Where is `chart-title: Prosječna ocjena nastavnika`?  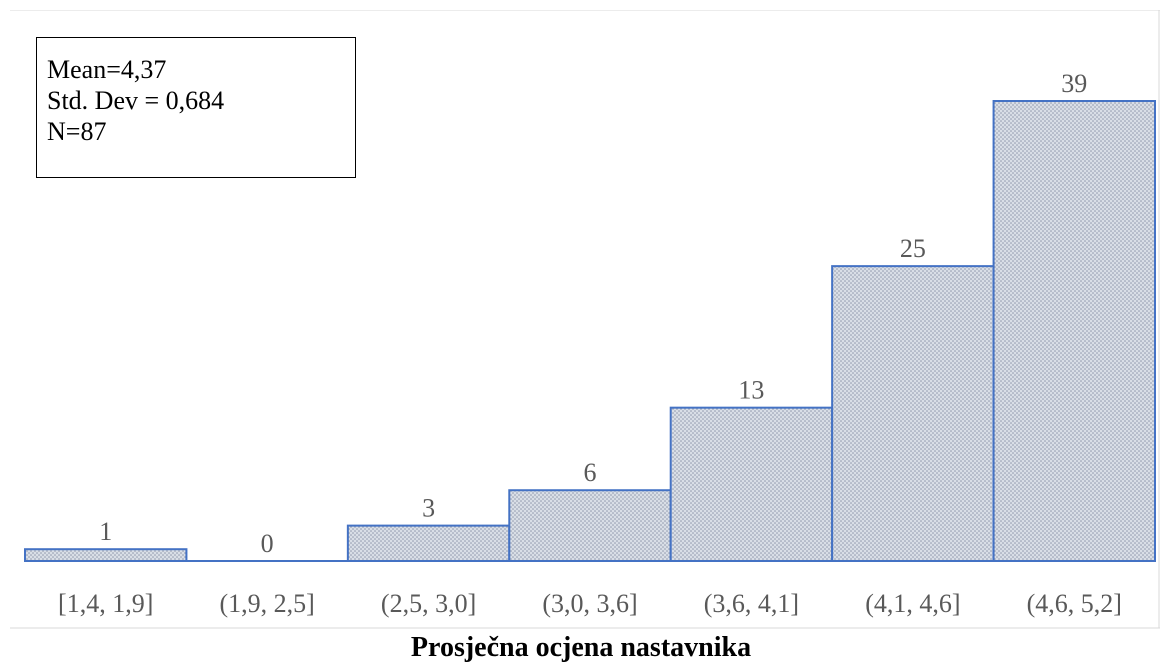 chart-title: Prosječna ocjena nastavnika is located at coordinates (581, 647).